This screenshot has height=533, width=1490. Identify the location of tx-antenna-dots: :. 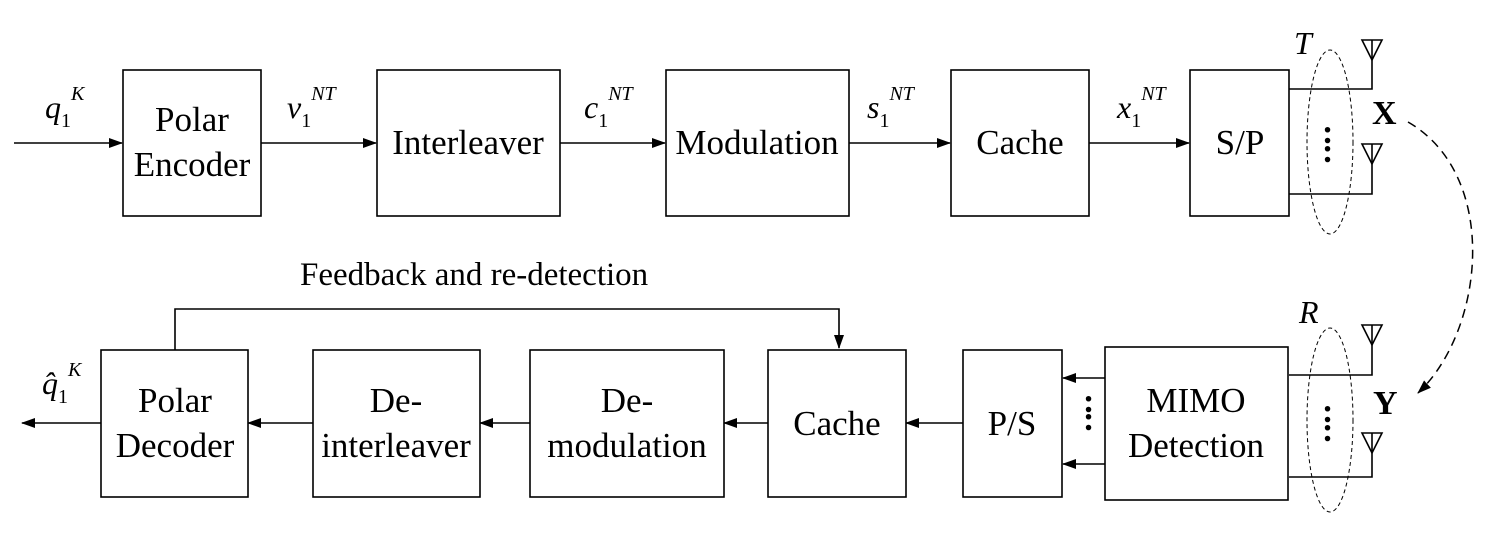
(1327, 151).